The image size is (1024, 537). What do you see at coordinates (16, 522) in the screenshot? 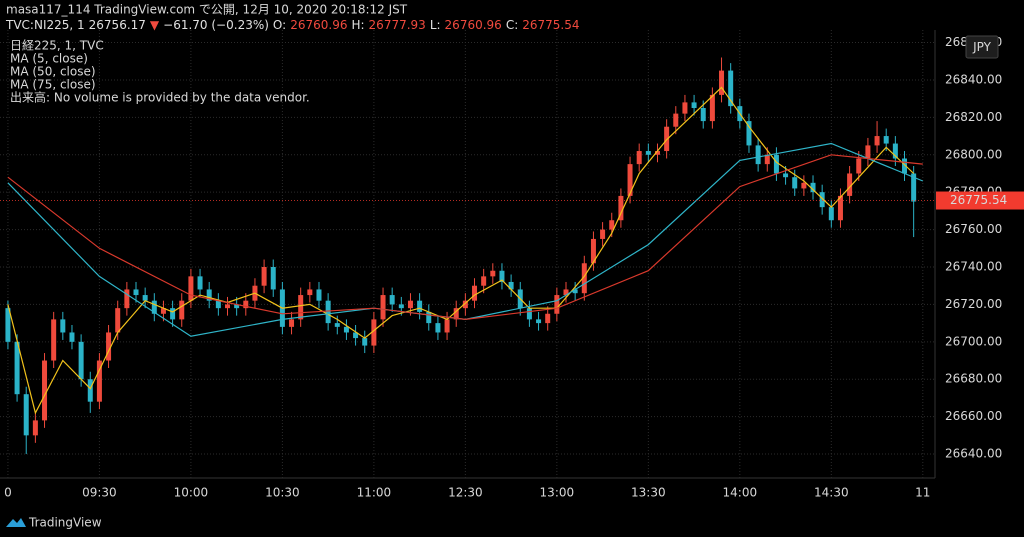
I see `brand-logo` at bounding box center [16, 522].